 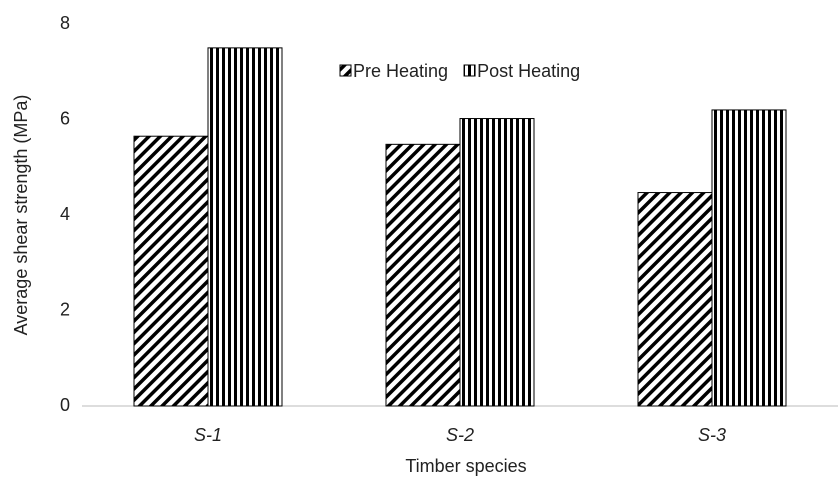 I want to click on legend-label: Pre Heating, so click(x=400, y=71).